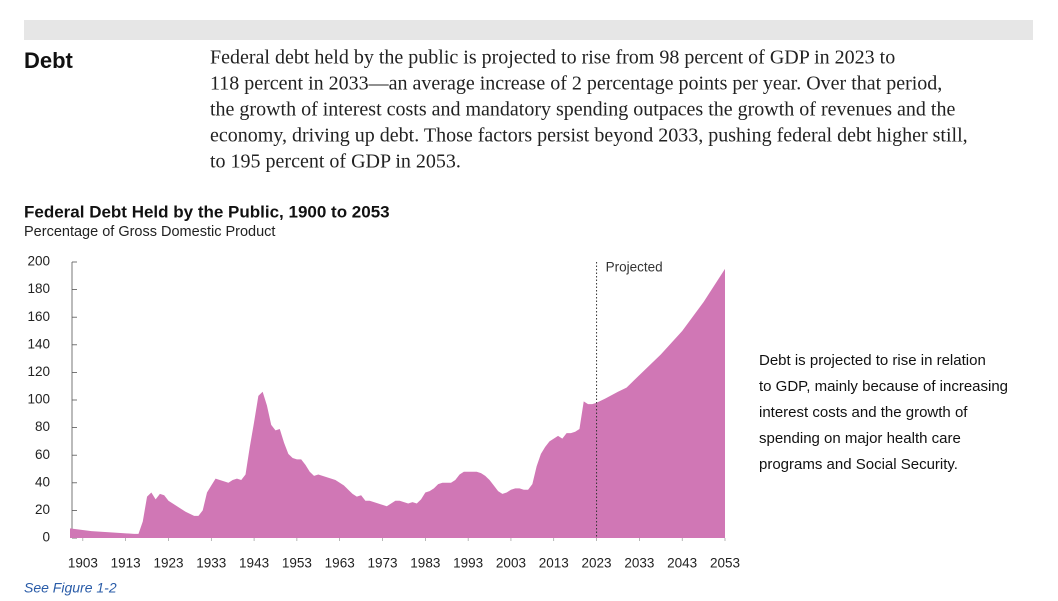 The height and width of the screenshot is (601, 1058). I want to click on x-tick-label: 1903, so click(83, 563).